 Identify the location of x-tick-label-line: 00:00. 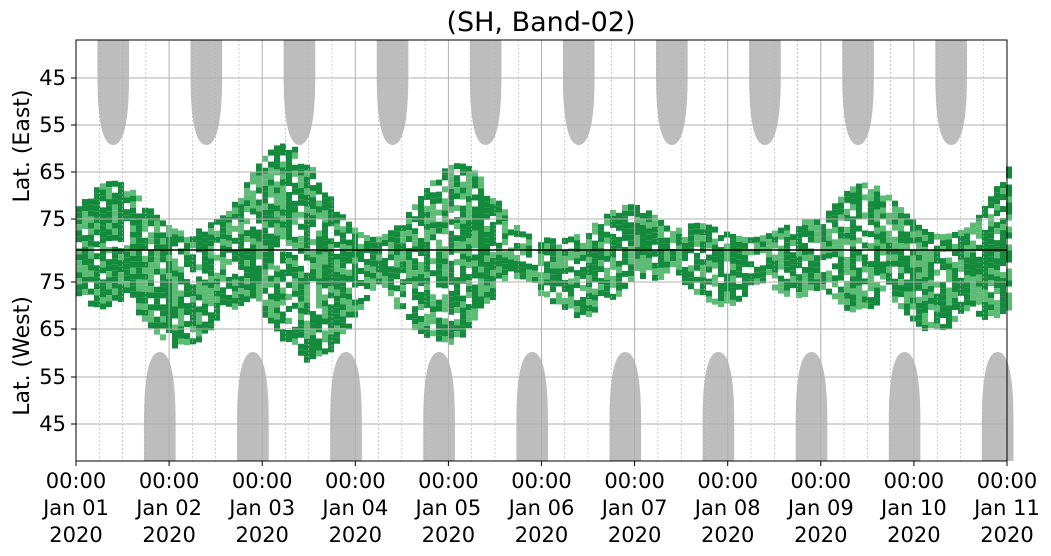
(821, 481).